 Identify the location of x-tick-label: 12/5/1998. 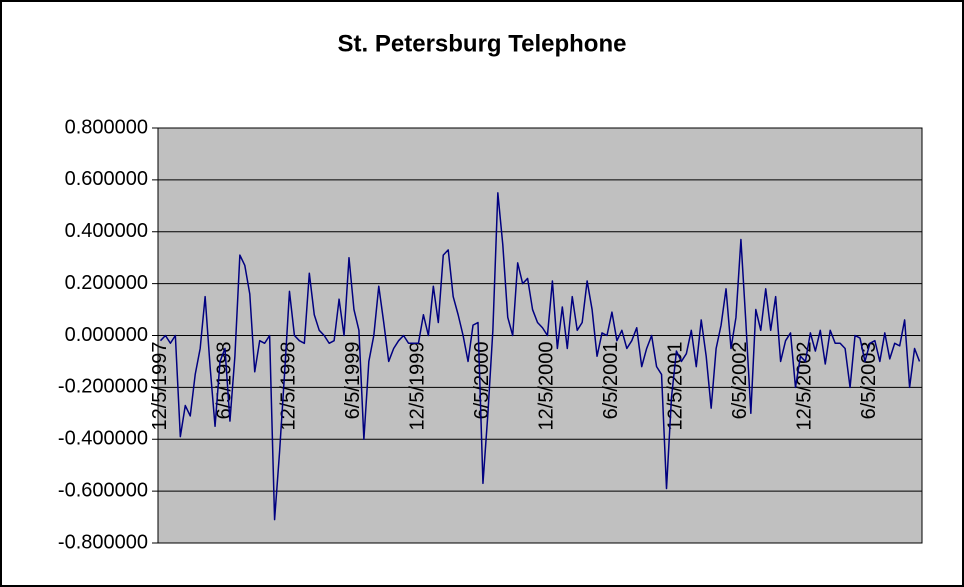
(289, 386).